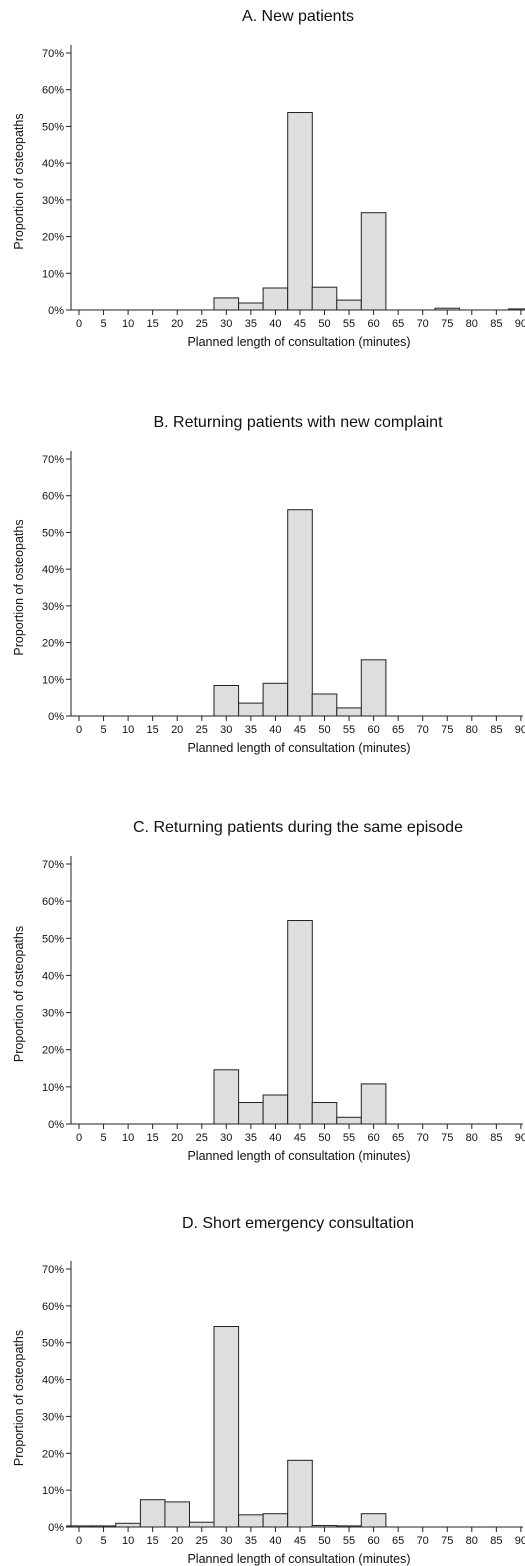 The image size is (525, 1566). I want to click on y-tick-label: 60%, so click(53, 1307).